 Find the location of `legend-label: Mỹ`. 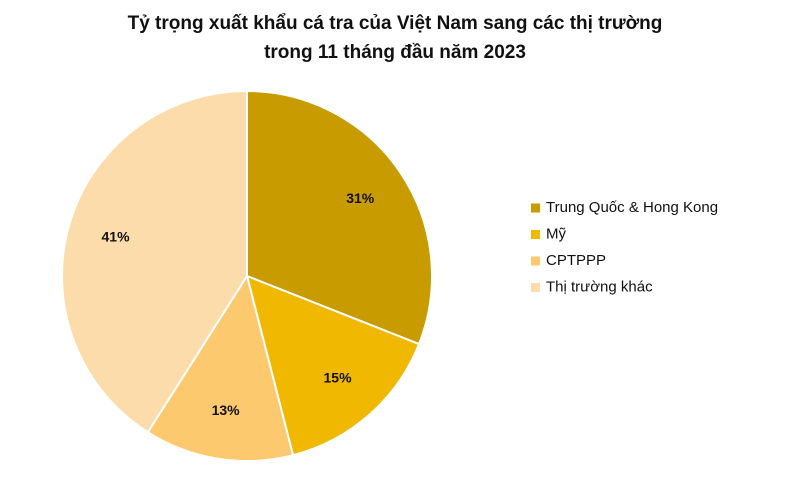

legend-label: Mỹ is located at coordinates (556, 233).